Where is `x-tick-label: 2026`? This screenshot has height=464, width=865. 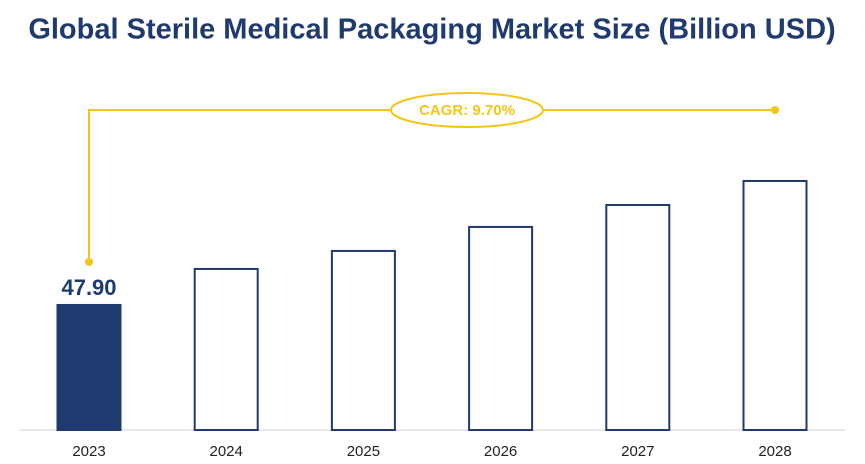
x-tick-label: 2026 is located at coordinates (500, 451).